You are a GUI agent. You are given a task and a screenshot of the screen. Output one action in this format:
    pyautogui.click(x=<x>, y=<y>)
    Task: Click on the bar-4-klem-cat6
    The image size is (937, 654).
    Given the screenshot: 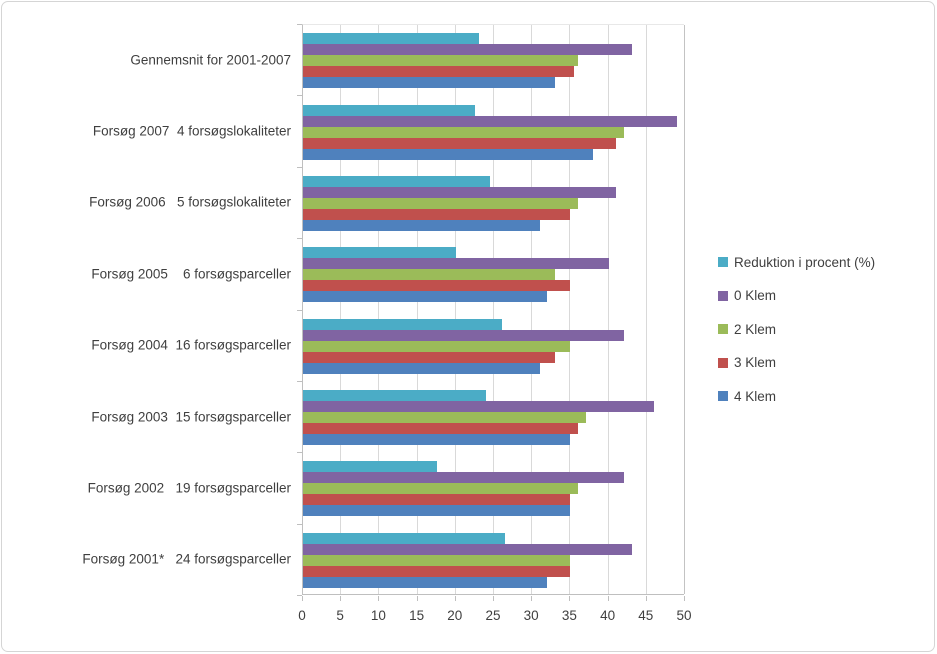 What is the action you would take?
    pyautogui.click(x=437, y=511)
    